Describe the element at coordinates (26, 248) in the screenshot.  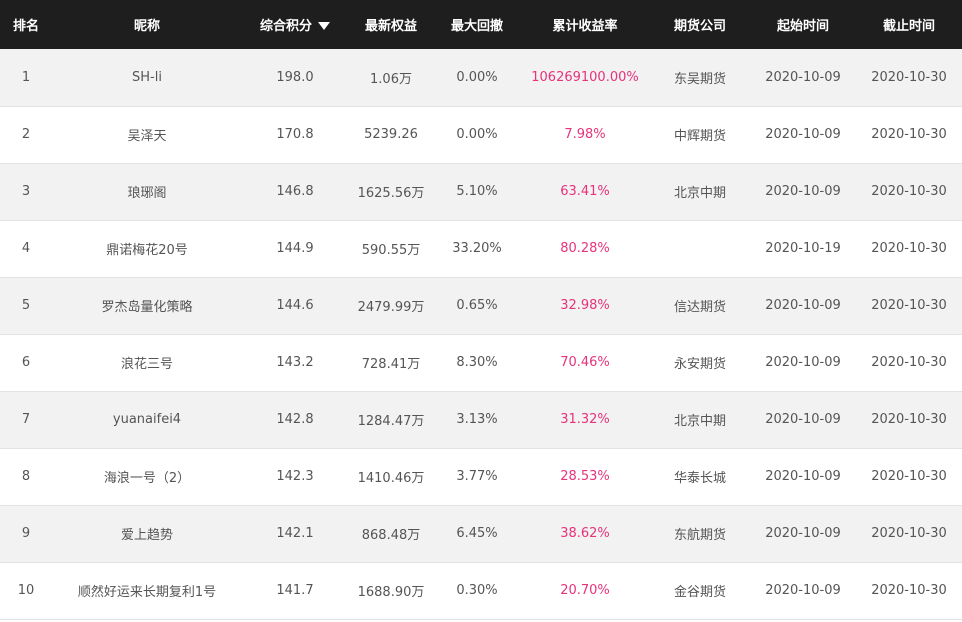
I see `cell-rank: 4` at that location.